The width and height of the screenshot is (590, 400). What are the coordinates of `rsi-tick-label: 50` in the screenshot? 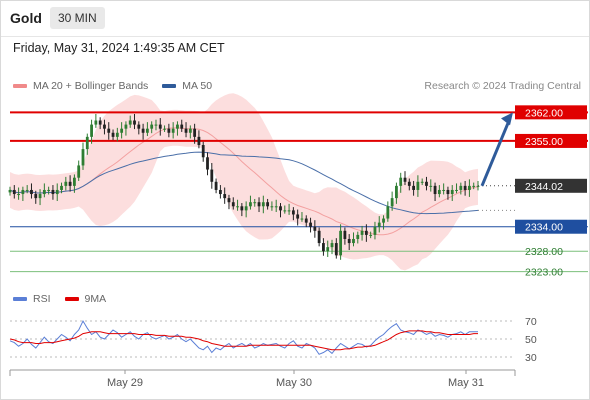 It's located at (531, 340).